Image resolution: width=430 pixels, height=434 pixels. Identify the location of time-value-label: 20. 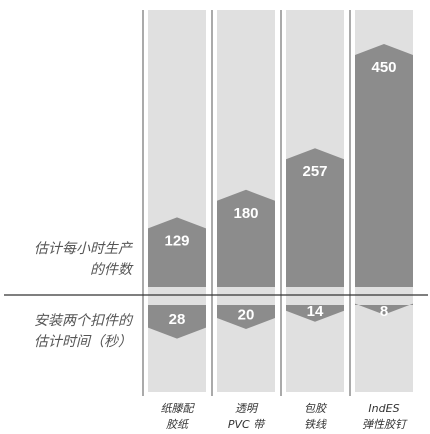
(246, 314).